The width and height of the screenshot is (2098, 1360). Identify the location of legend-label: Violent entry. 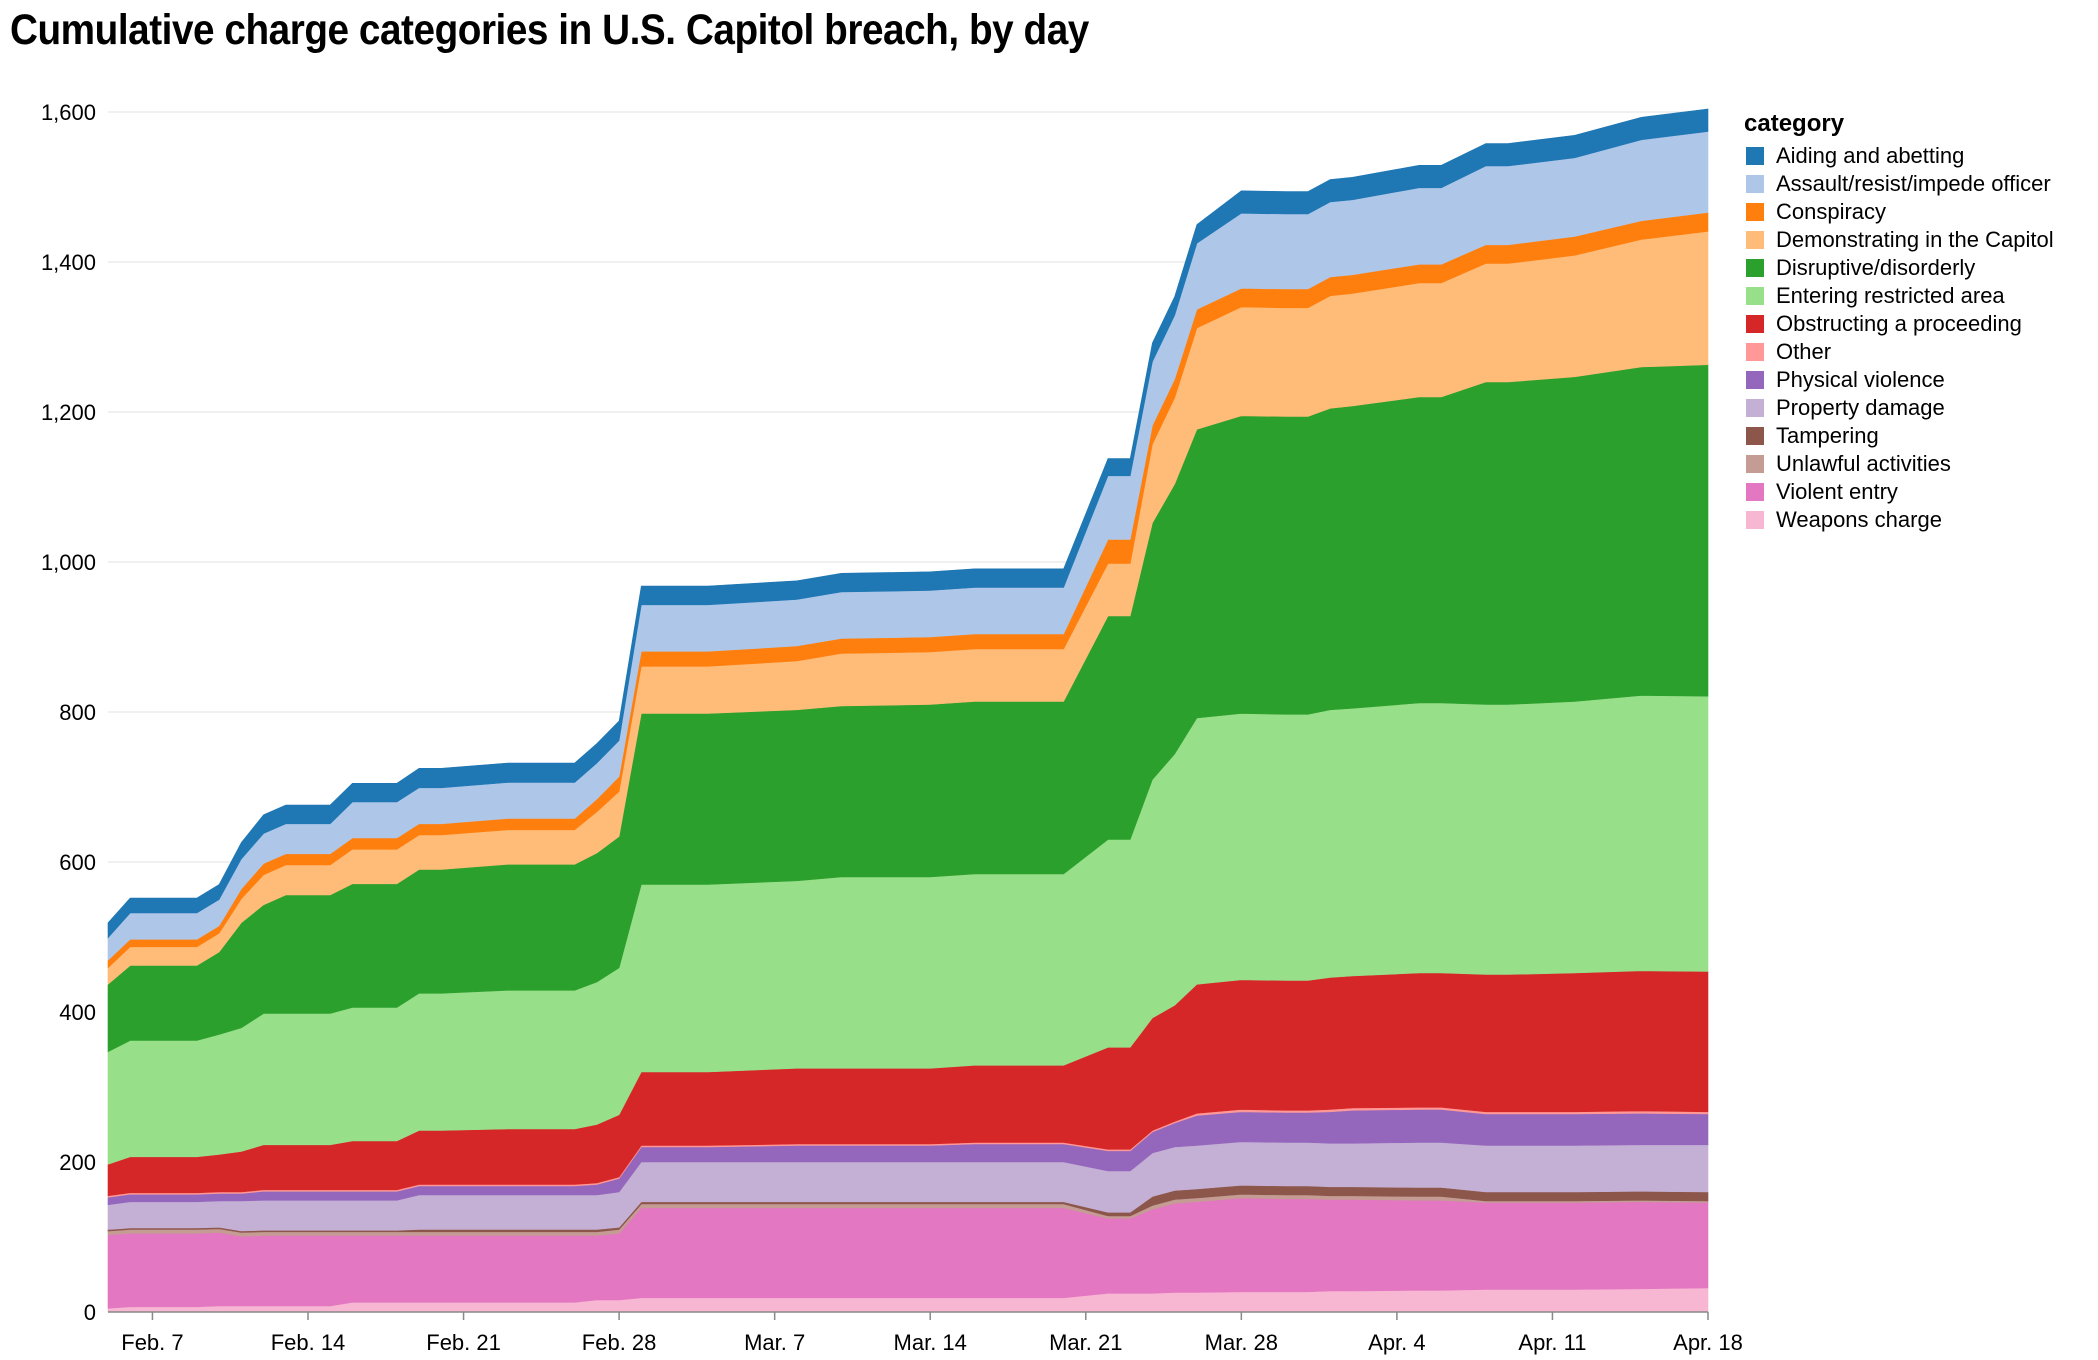
(1837, 491).